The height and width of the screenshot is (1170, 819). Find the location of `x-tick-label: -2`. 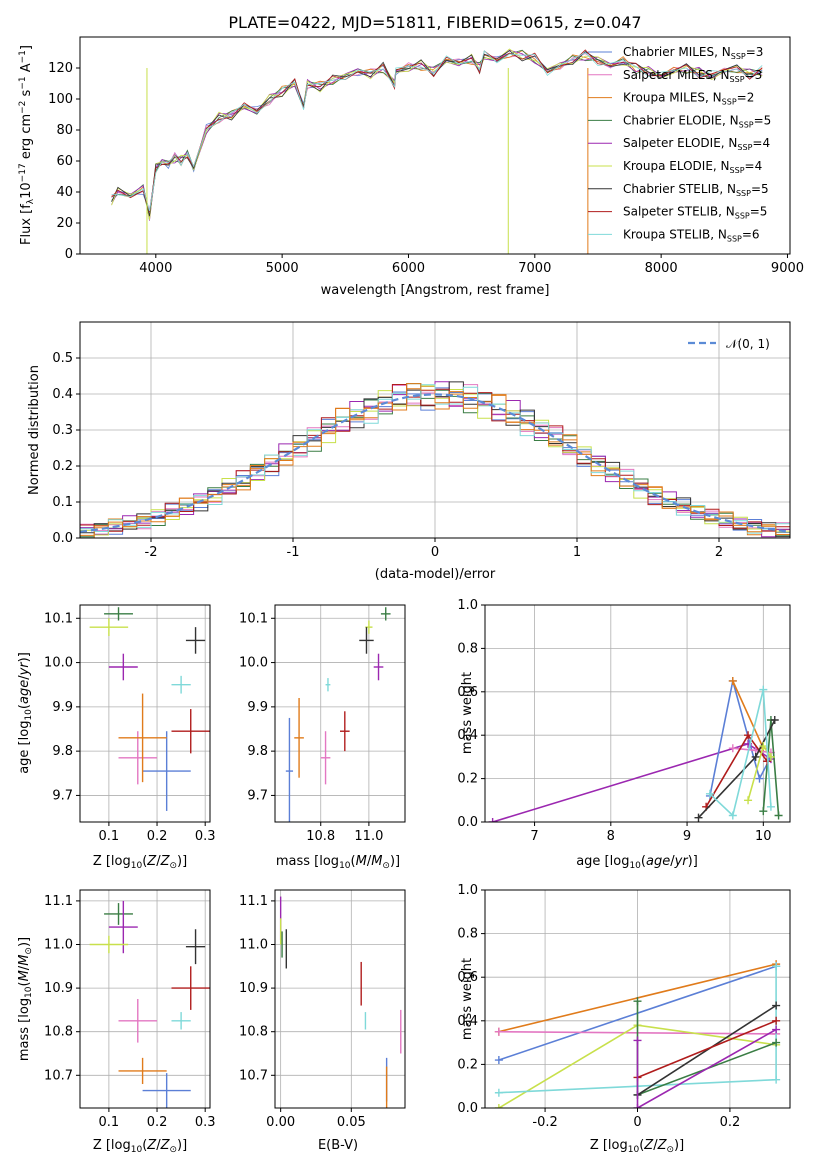

x-tick-label: -2 is located at coordinates (151, 552).